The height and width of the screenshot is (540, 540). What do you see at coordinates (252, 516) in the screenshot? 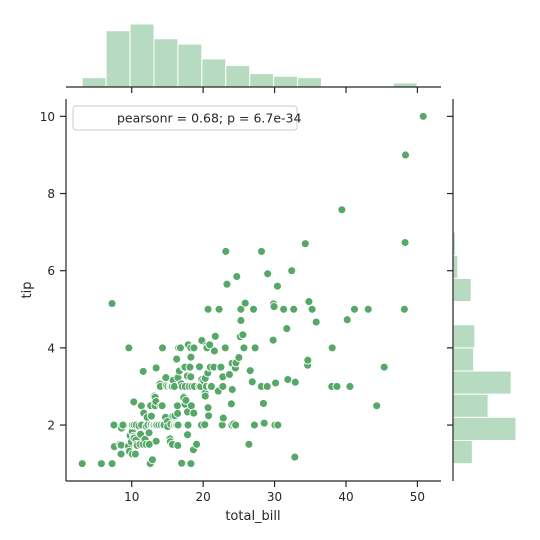
I see `x-axis-label: total_bill` at bounding box center [252, 516].